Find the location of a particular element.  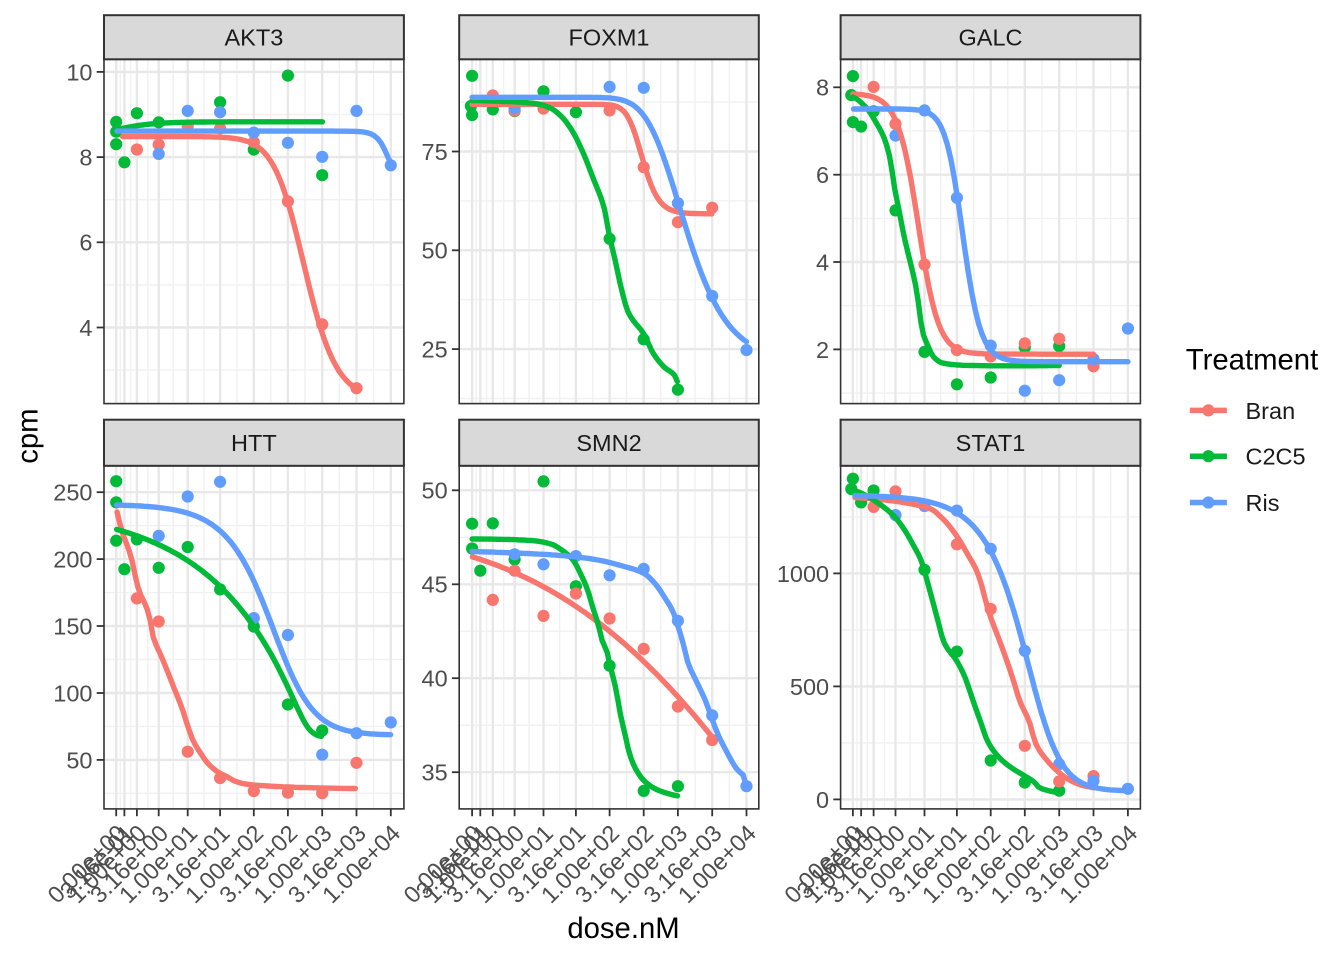

svg-text: 1000 is located at coordinates (803, 574).